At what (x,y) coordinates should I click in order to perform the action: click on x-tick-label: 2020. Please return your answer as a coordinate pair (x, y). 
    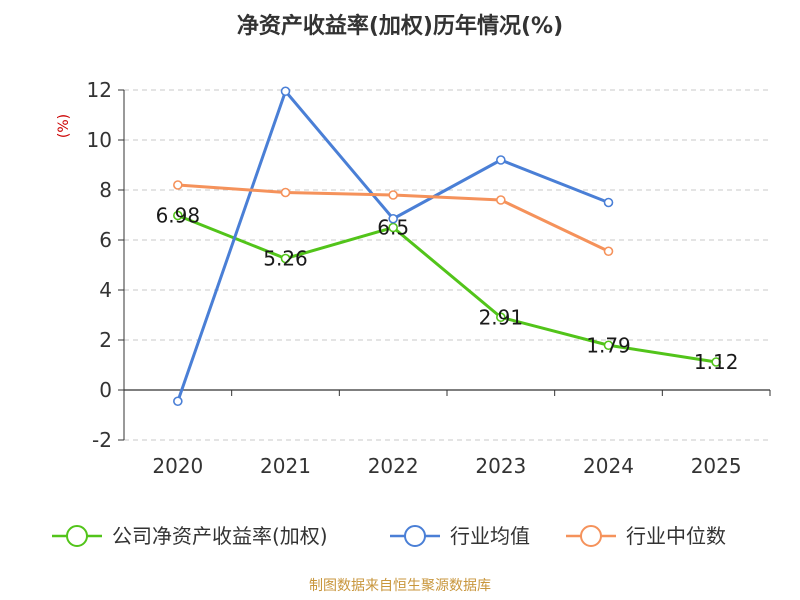
    Looking at the image, I should click on (177, 466).